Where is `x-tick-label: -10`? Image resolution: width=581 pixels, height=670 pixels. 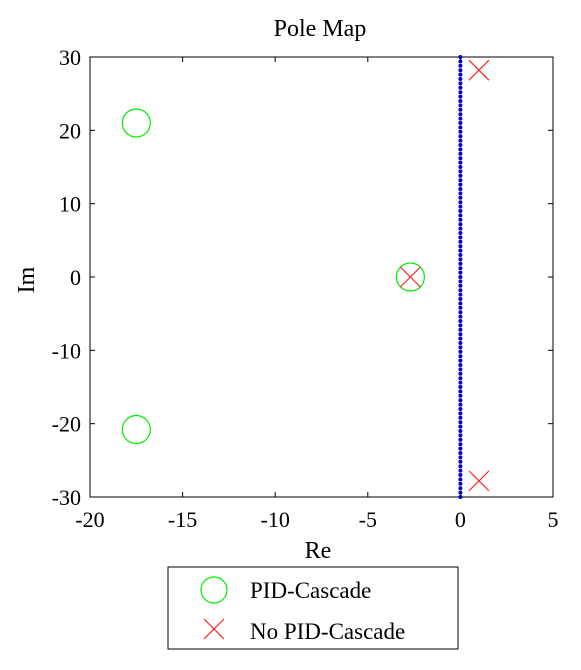 x-tick-label: -10 is located at coordinates (275, 519).